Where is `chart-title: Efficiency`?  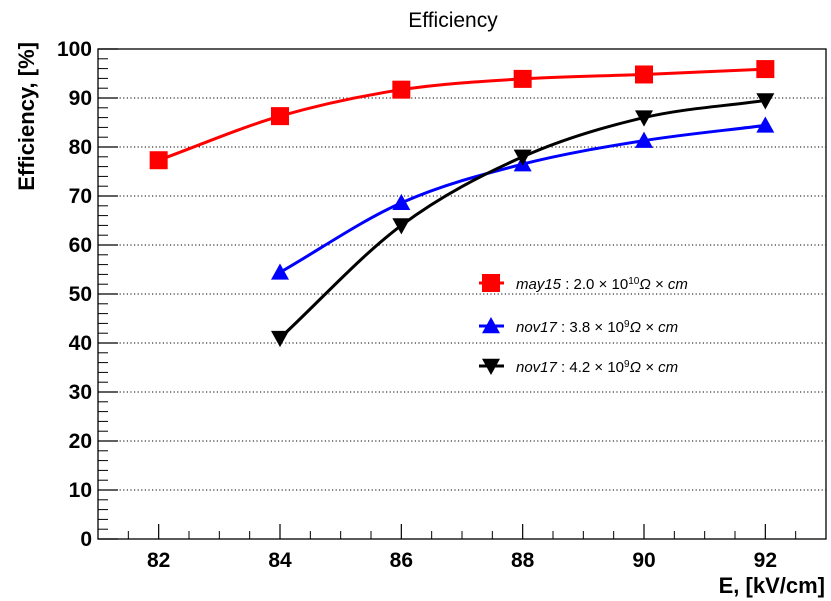 chart-title: Efficiency is located at coordinates (453, 20).